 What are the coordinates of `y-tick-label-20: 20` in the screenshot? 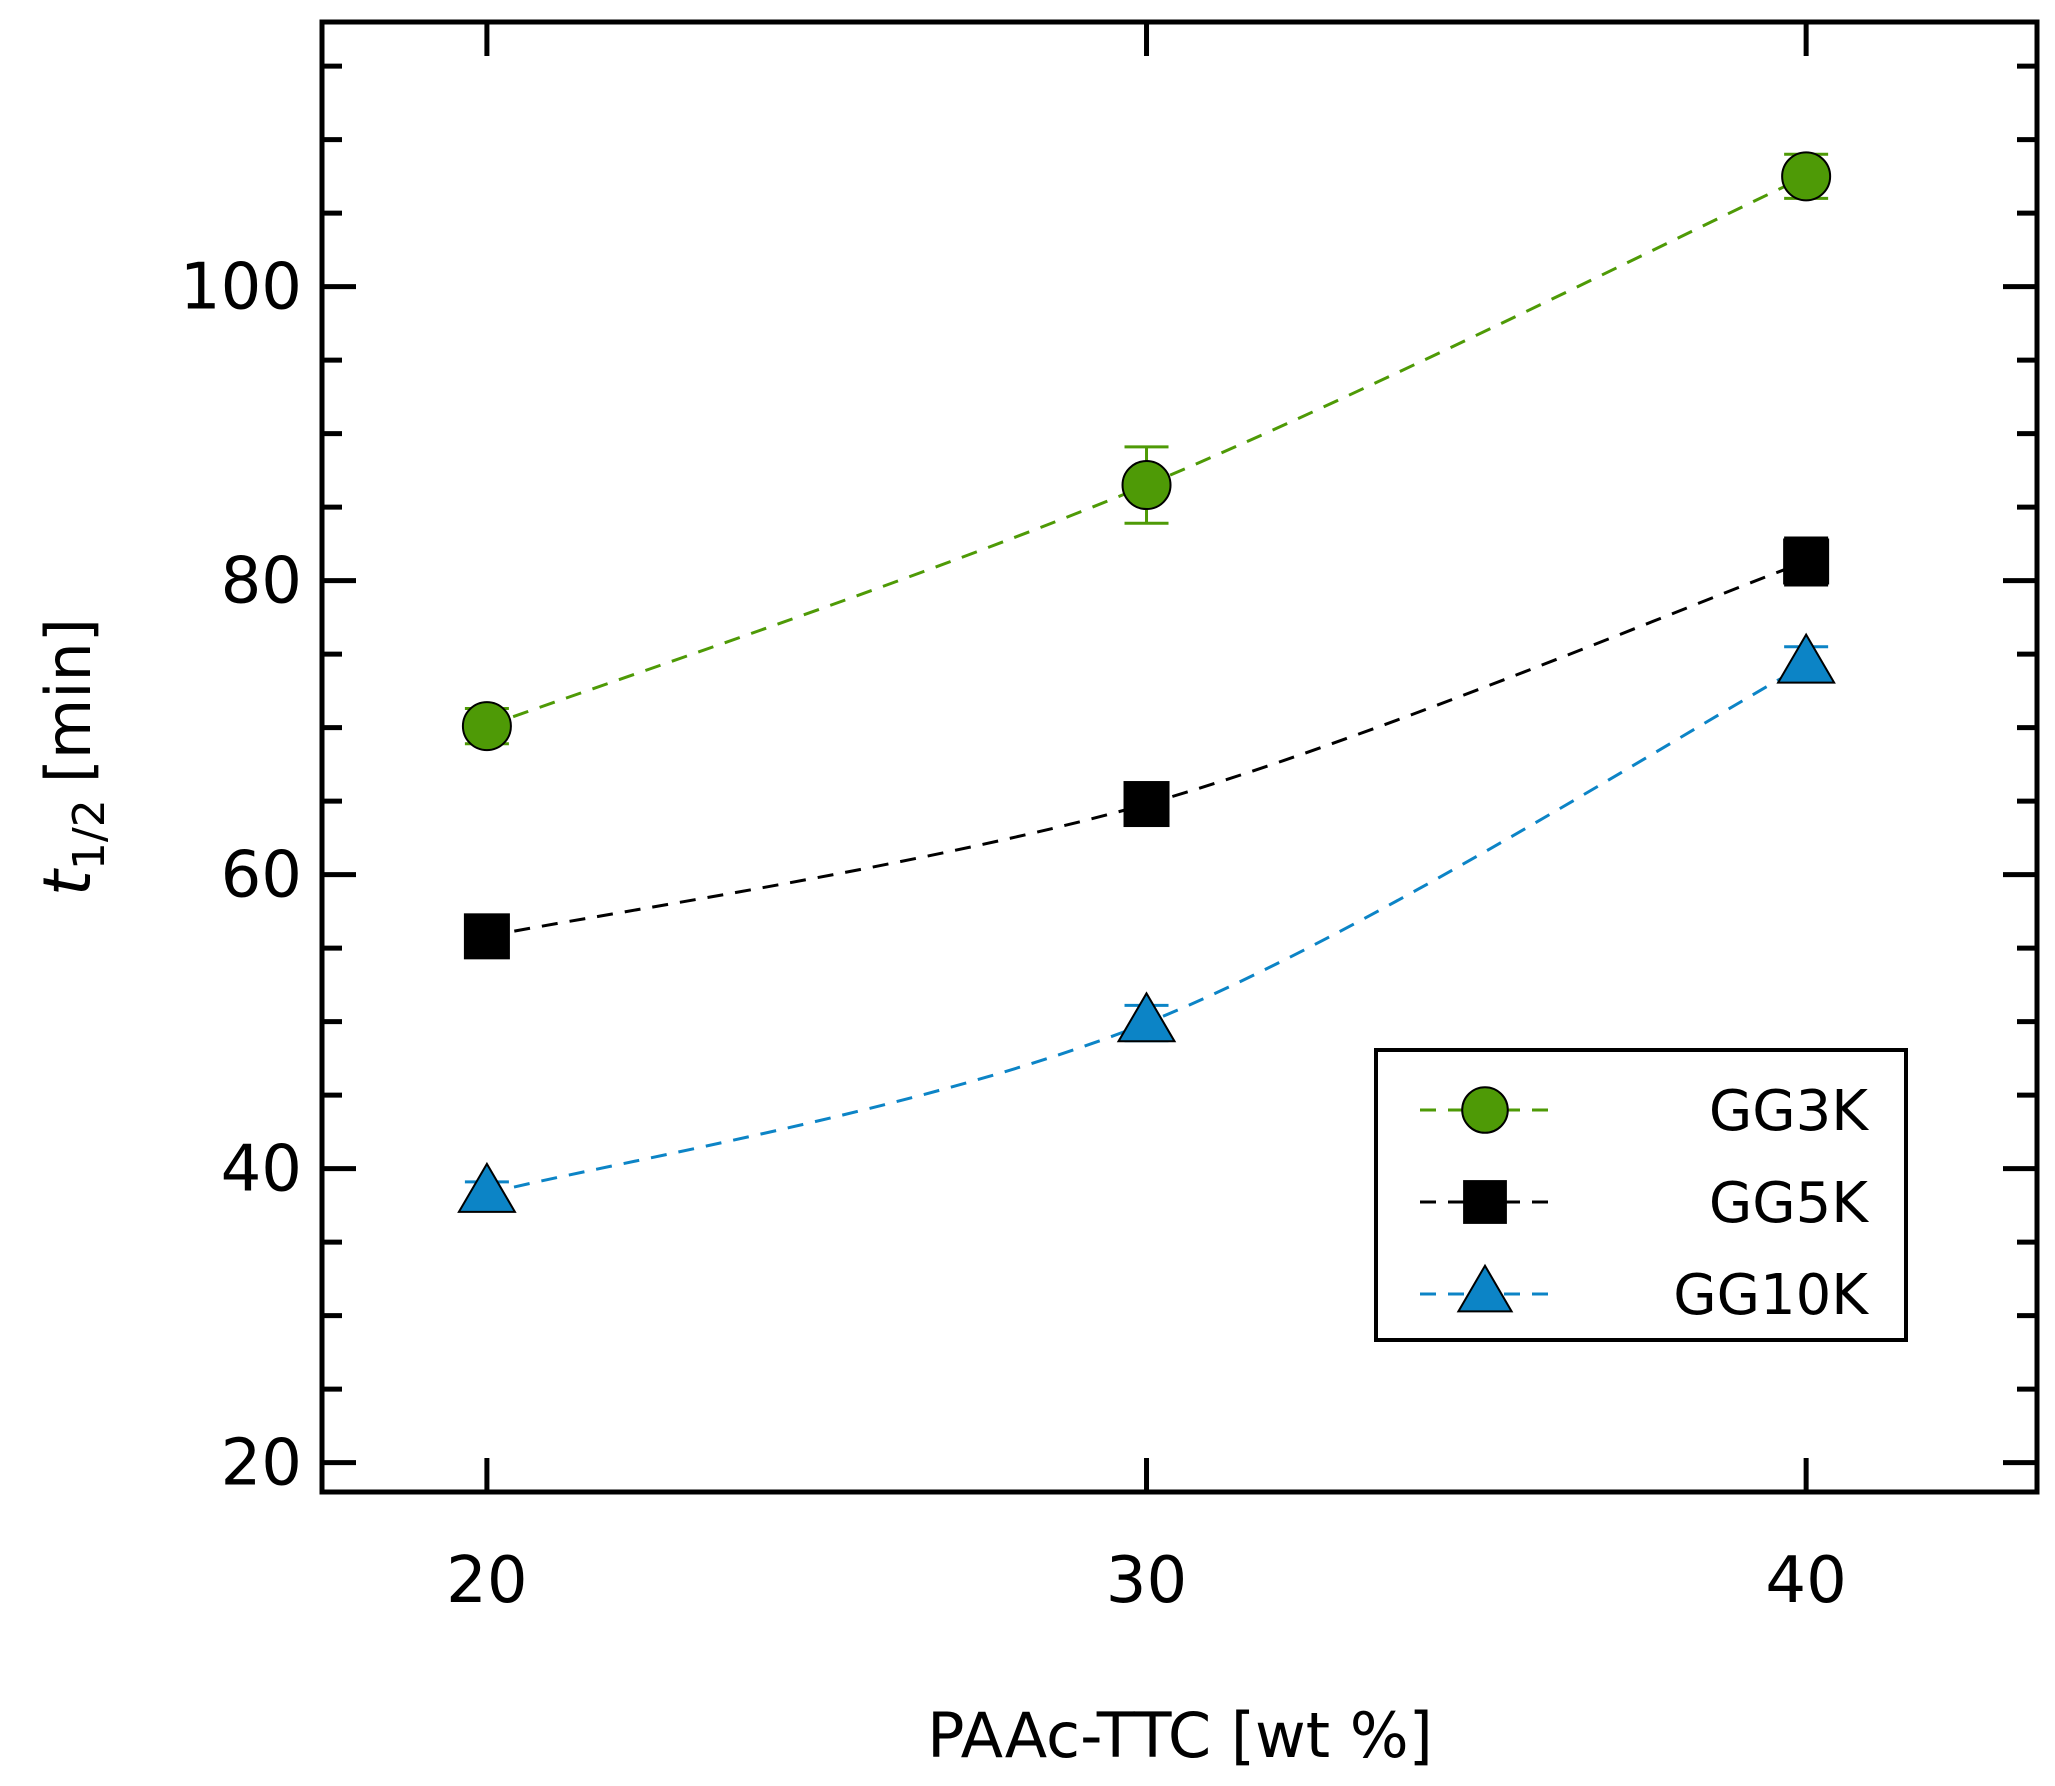 It's located at (261, 1464).